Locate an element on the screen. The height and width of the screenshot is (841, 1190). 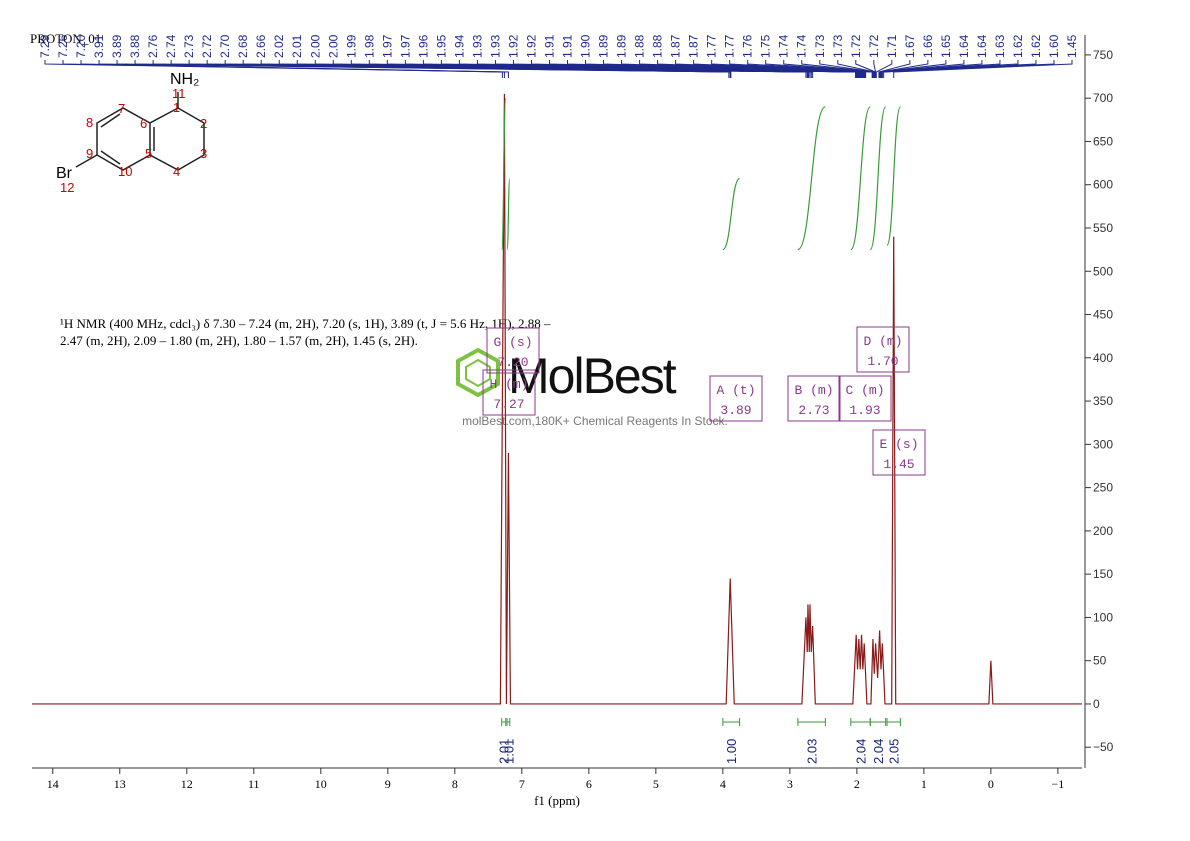
y-tick-label: 350 is located at coordinates (1103, 401).